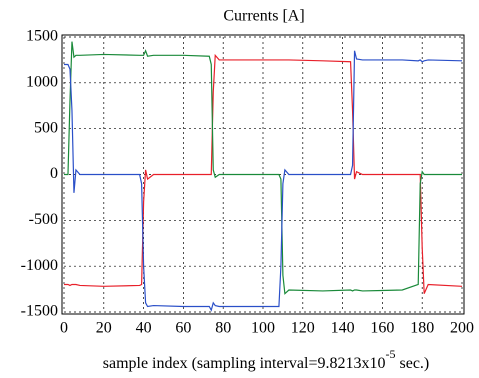 The width and height of the screenshot is (479, 378). Describe the element at coordinates (263, 328) in the screenshot. I see `x-tick-label: 100` at that location.